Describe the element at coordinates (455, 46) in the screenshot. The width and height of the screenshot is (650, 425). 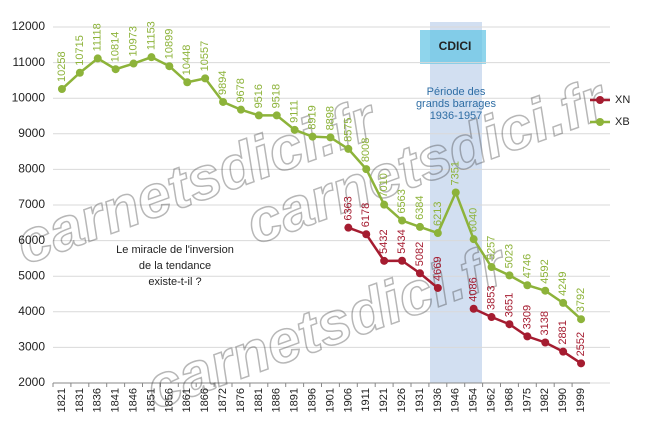
I see `logo: CDICI` at that location.